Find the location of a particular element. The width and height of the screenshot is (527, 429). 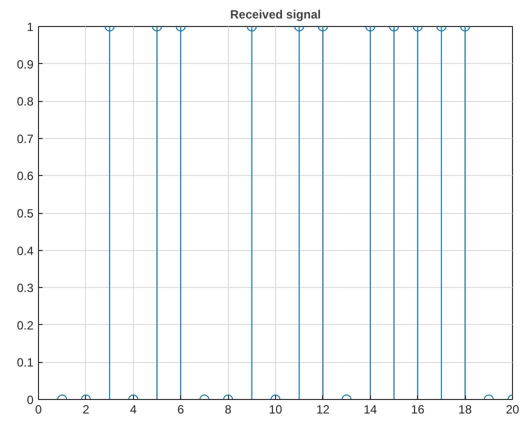

y-tick-label: 1 is located at coordinates (30, 27).